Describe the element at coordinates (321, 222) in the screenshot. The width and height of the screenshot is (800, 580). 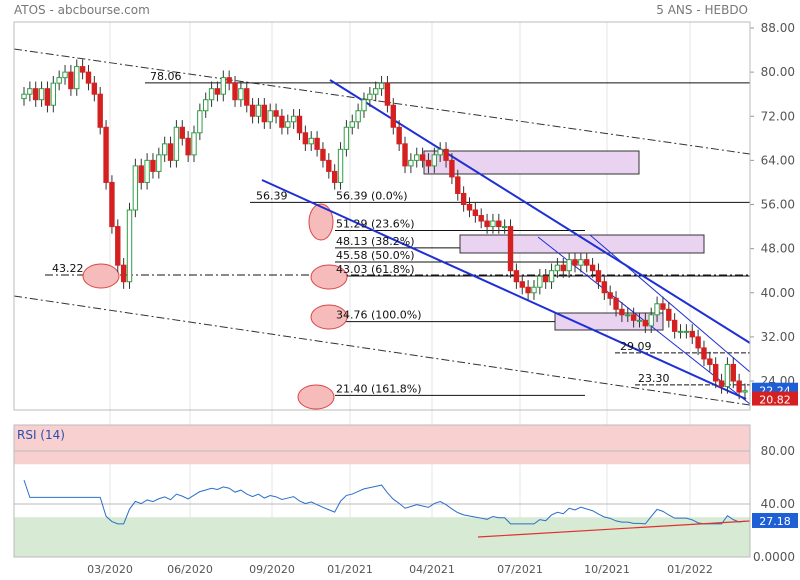
I see `fib-ellipse` at that location.